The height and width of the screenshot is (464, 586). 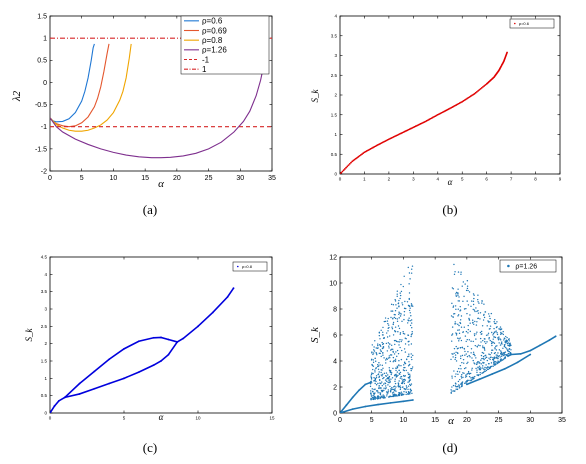 I want to click on x-tick-label: 35, so click(x=562, y=420).